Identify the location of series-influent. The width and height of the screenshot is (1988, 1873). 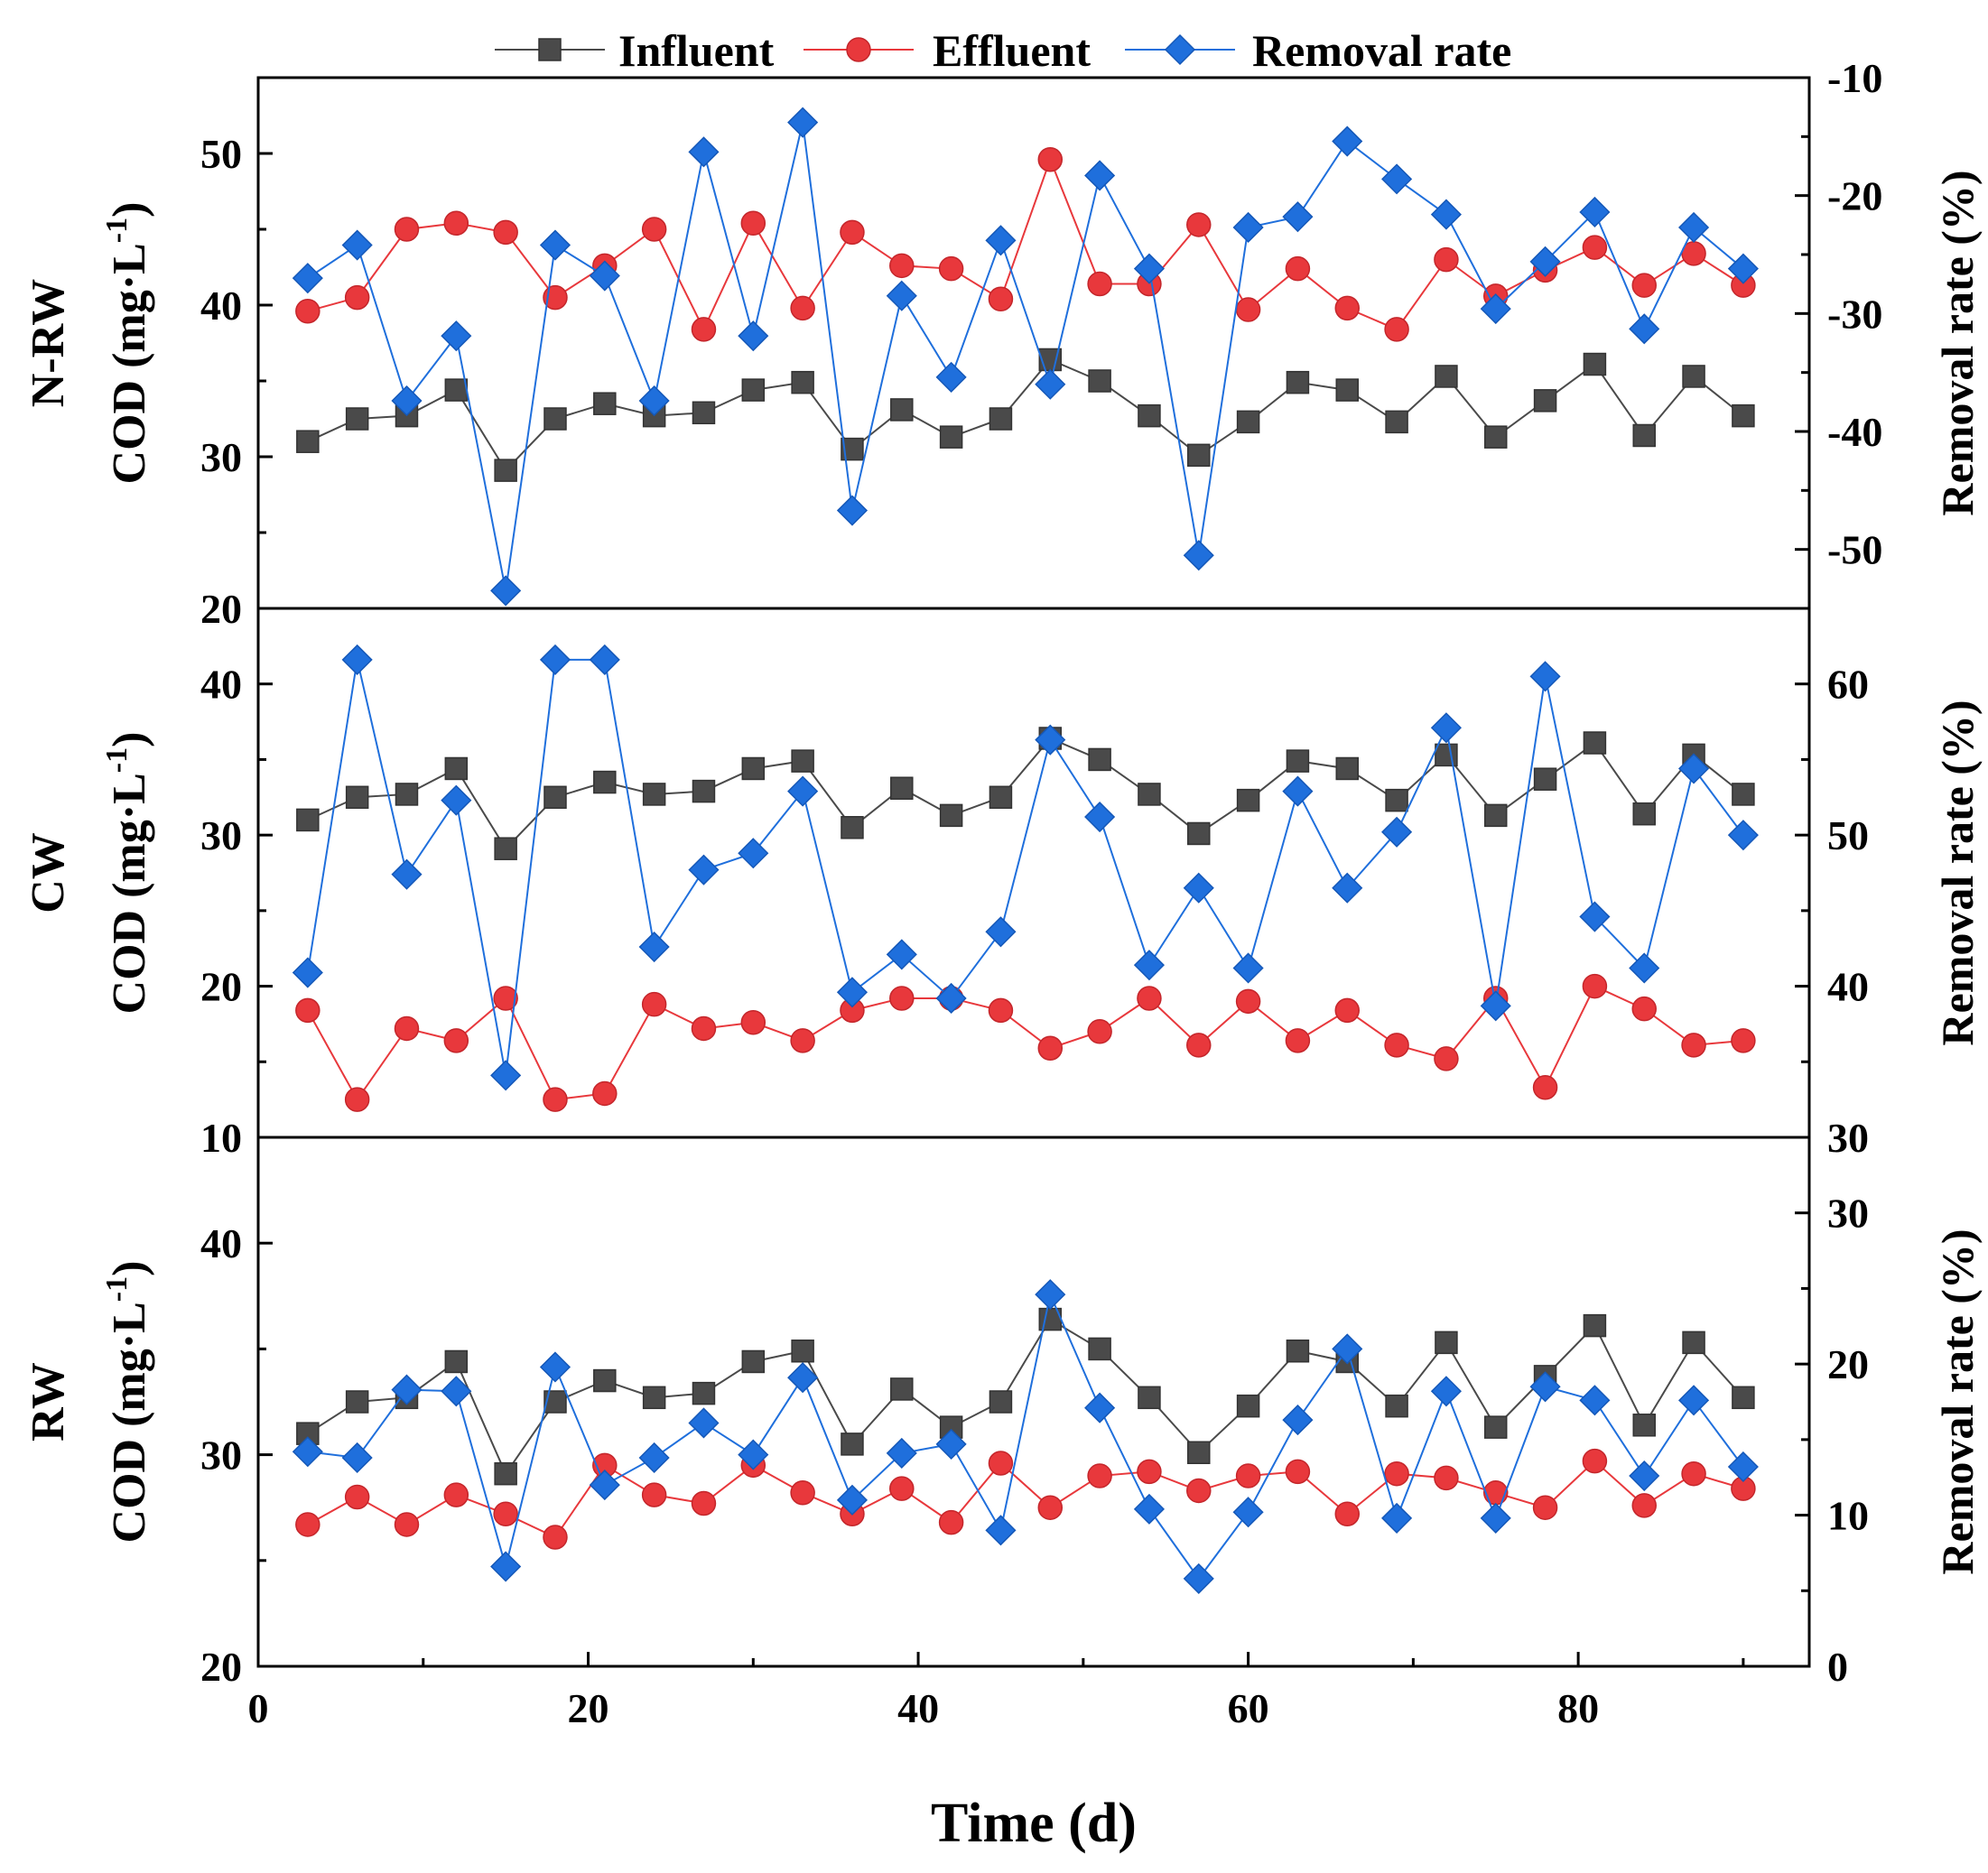
(1025, 1396).